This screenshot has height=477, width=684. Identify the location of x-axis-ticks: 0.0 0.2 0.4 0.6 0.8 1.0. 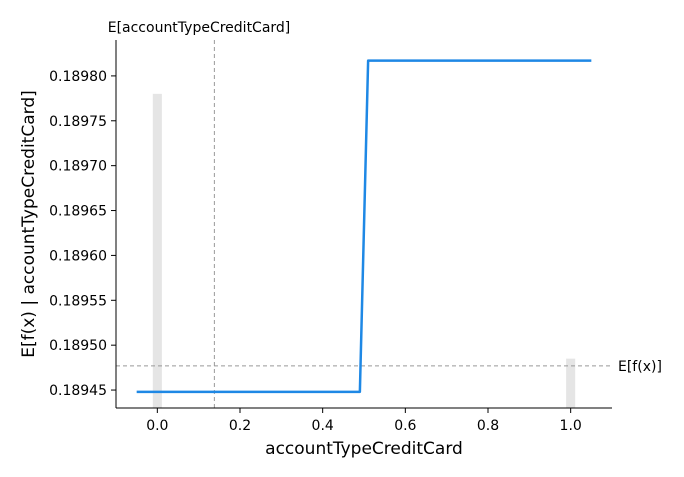
(364, 421).